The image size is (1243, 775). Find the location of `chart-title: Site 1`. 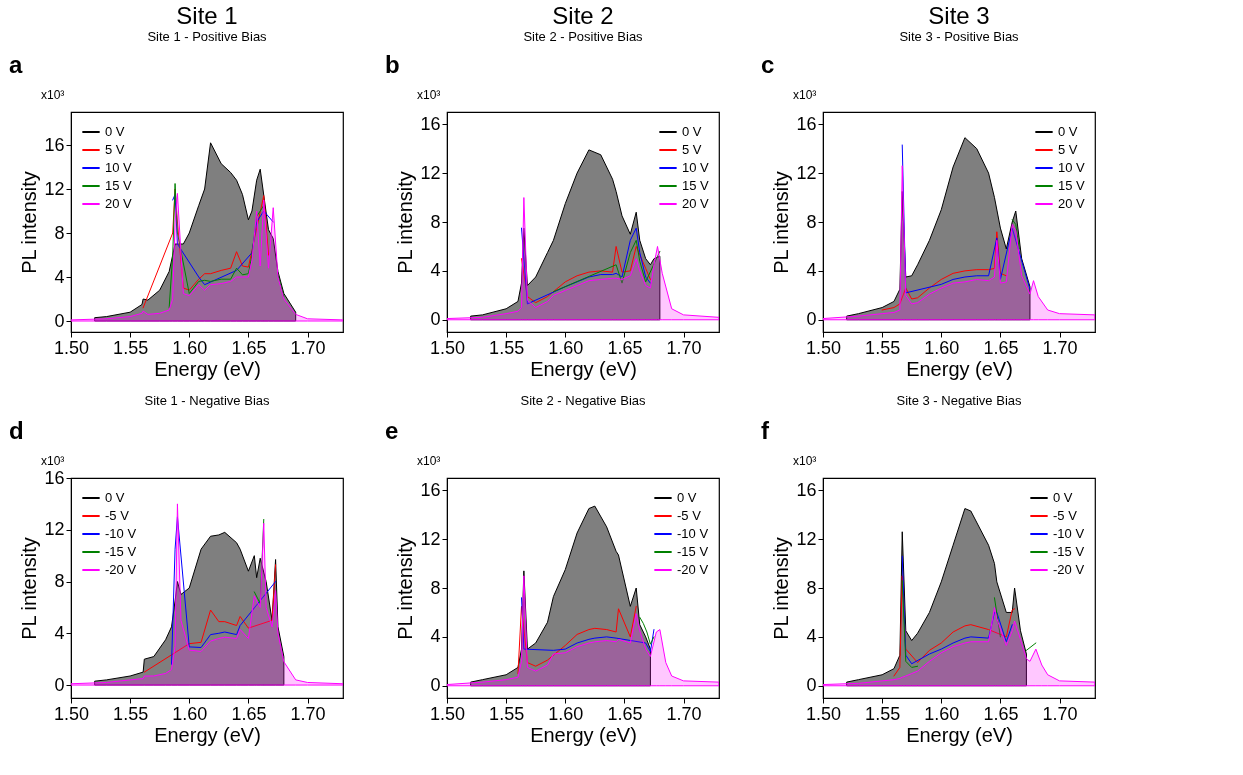

chart-title: Site 1 is located at coordinates (207, 15).